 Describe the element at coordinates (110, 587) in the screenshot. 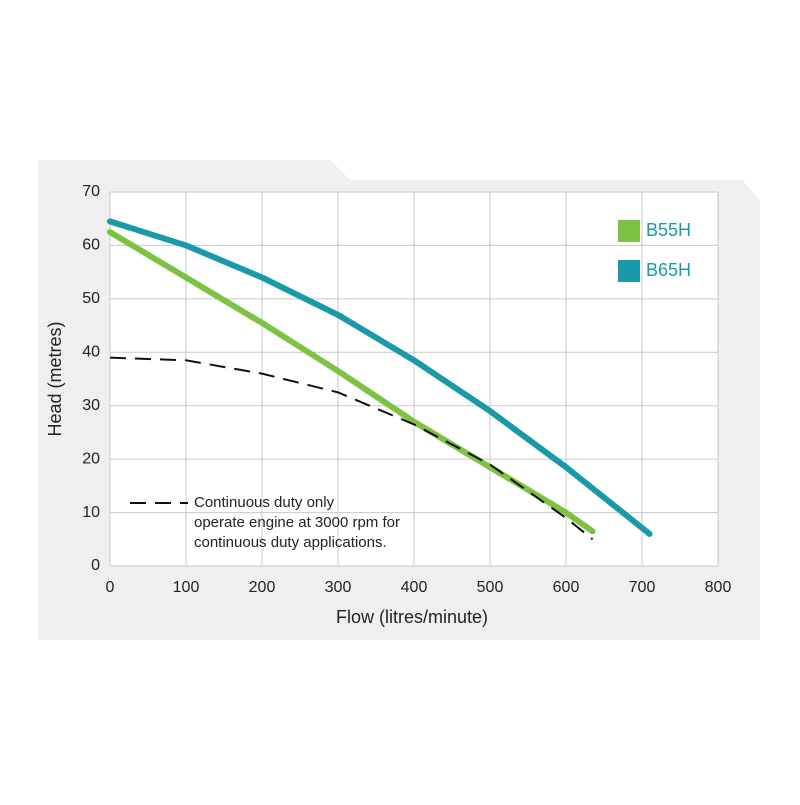

I see `x-tick-label: 0` at that location.